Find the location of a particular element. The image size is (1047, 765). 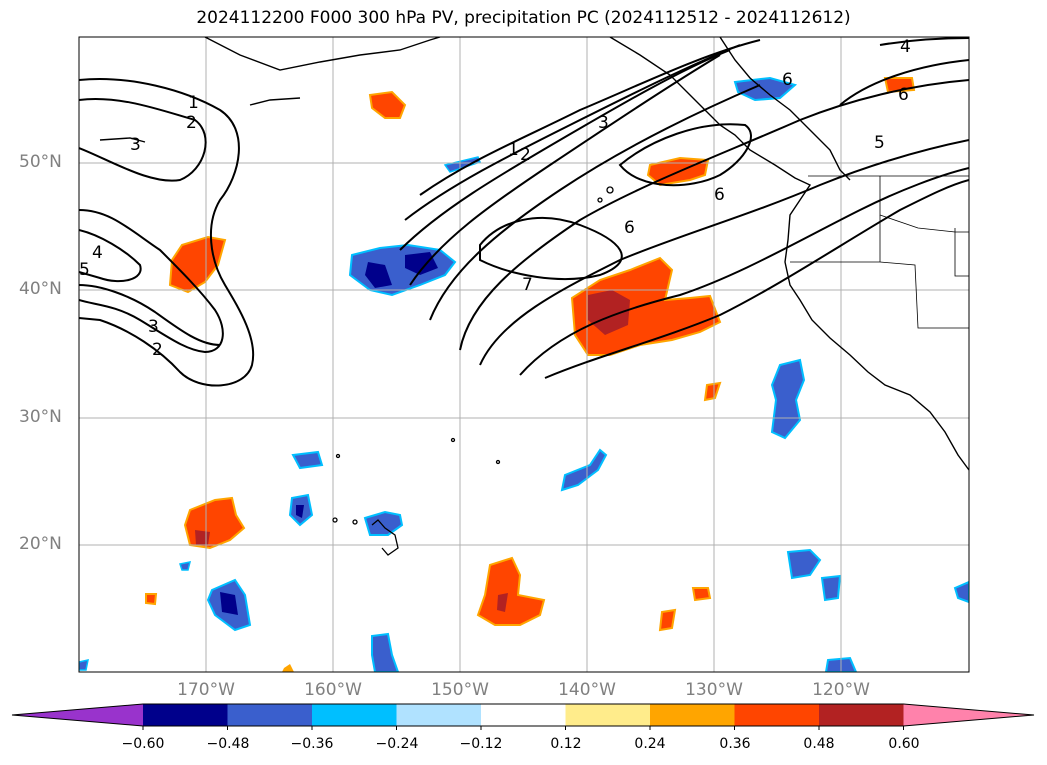

colorbar-tick-label: 0.24 is located at coordinates (650, 744).